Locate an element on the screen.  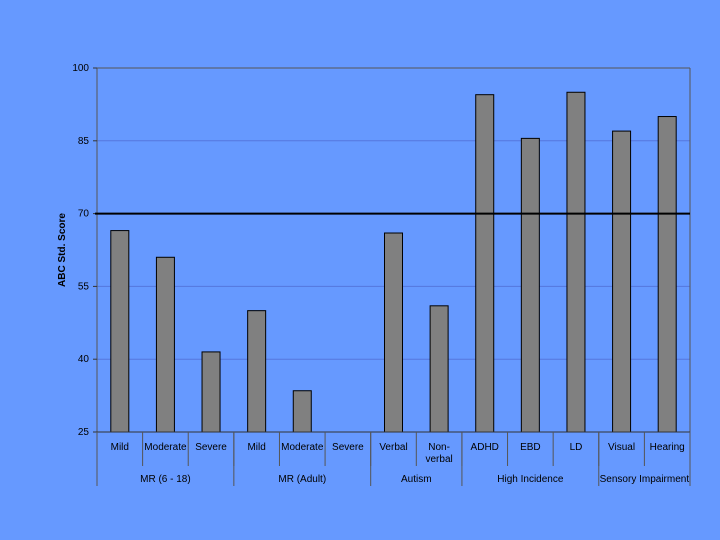
x-group-label: Autism is located at coordinates (416, 479).